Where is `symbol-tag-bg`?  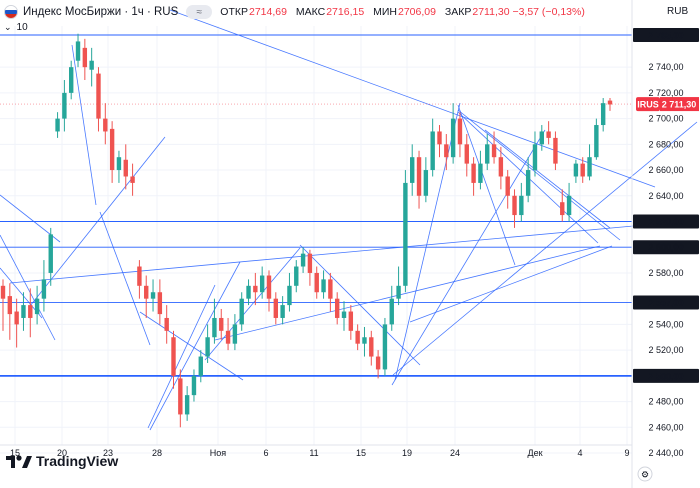 symbol-tag-bg is located at coordinates (648, 104).